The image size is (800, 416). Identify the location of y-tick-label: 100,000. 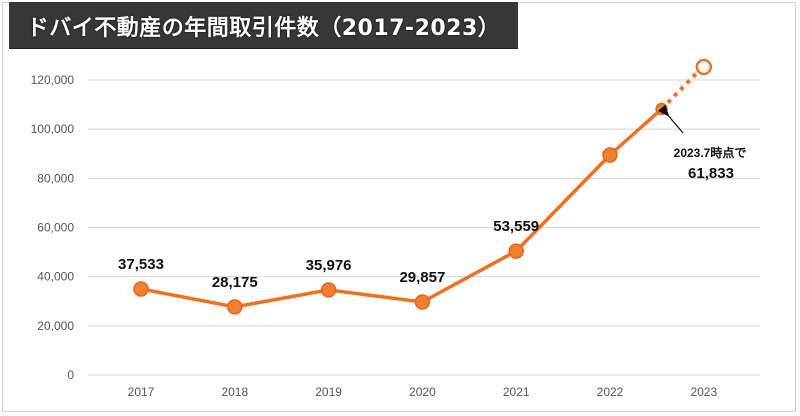
(53, 129).